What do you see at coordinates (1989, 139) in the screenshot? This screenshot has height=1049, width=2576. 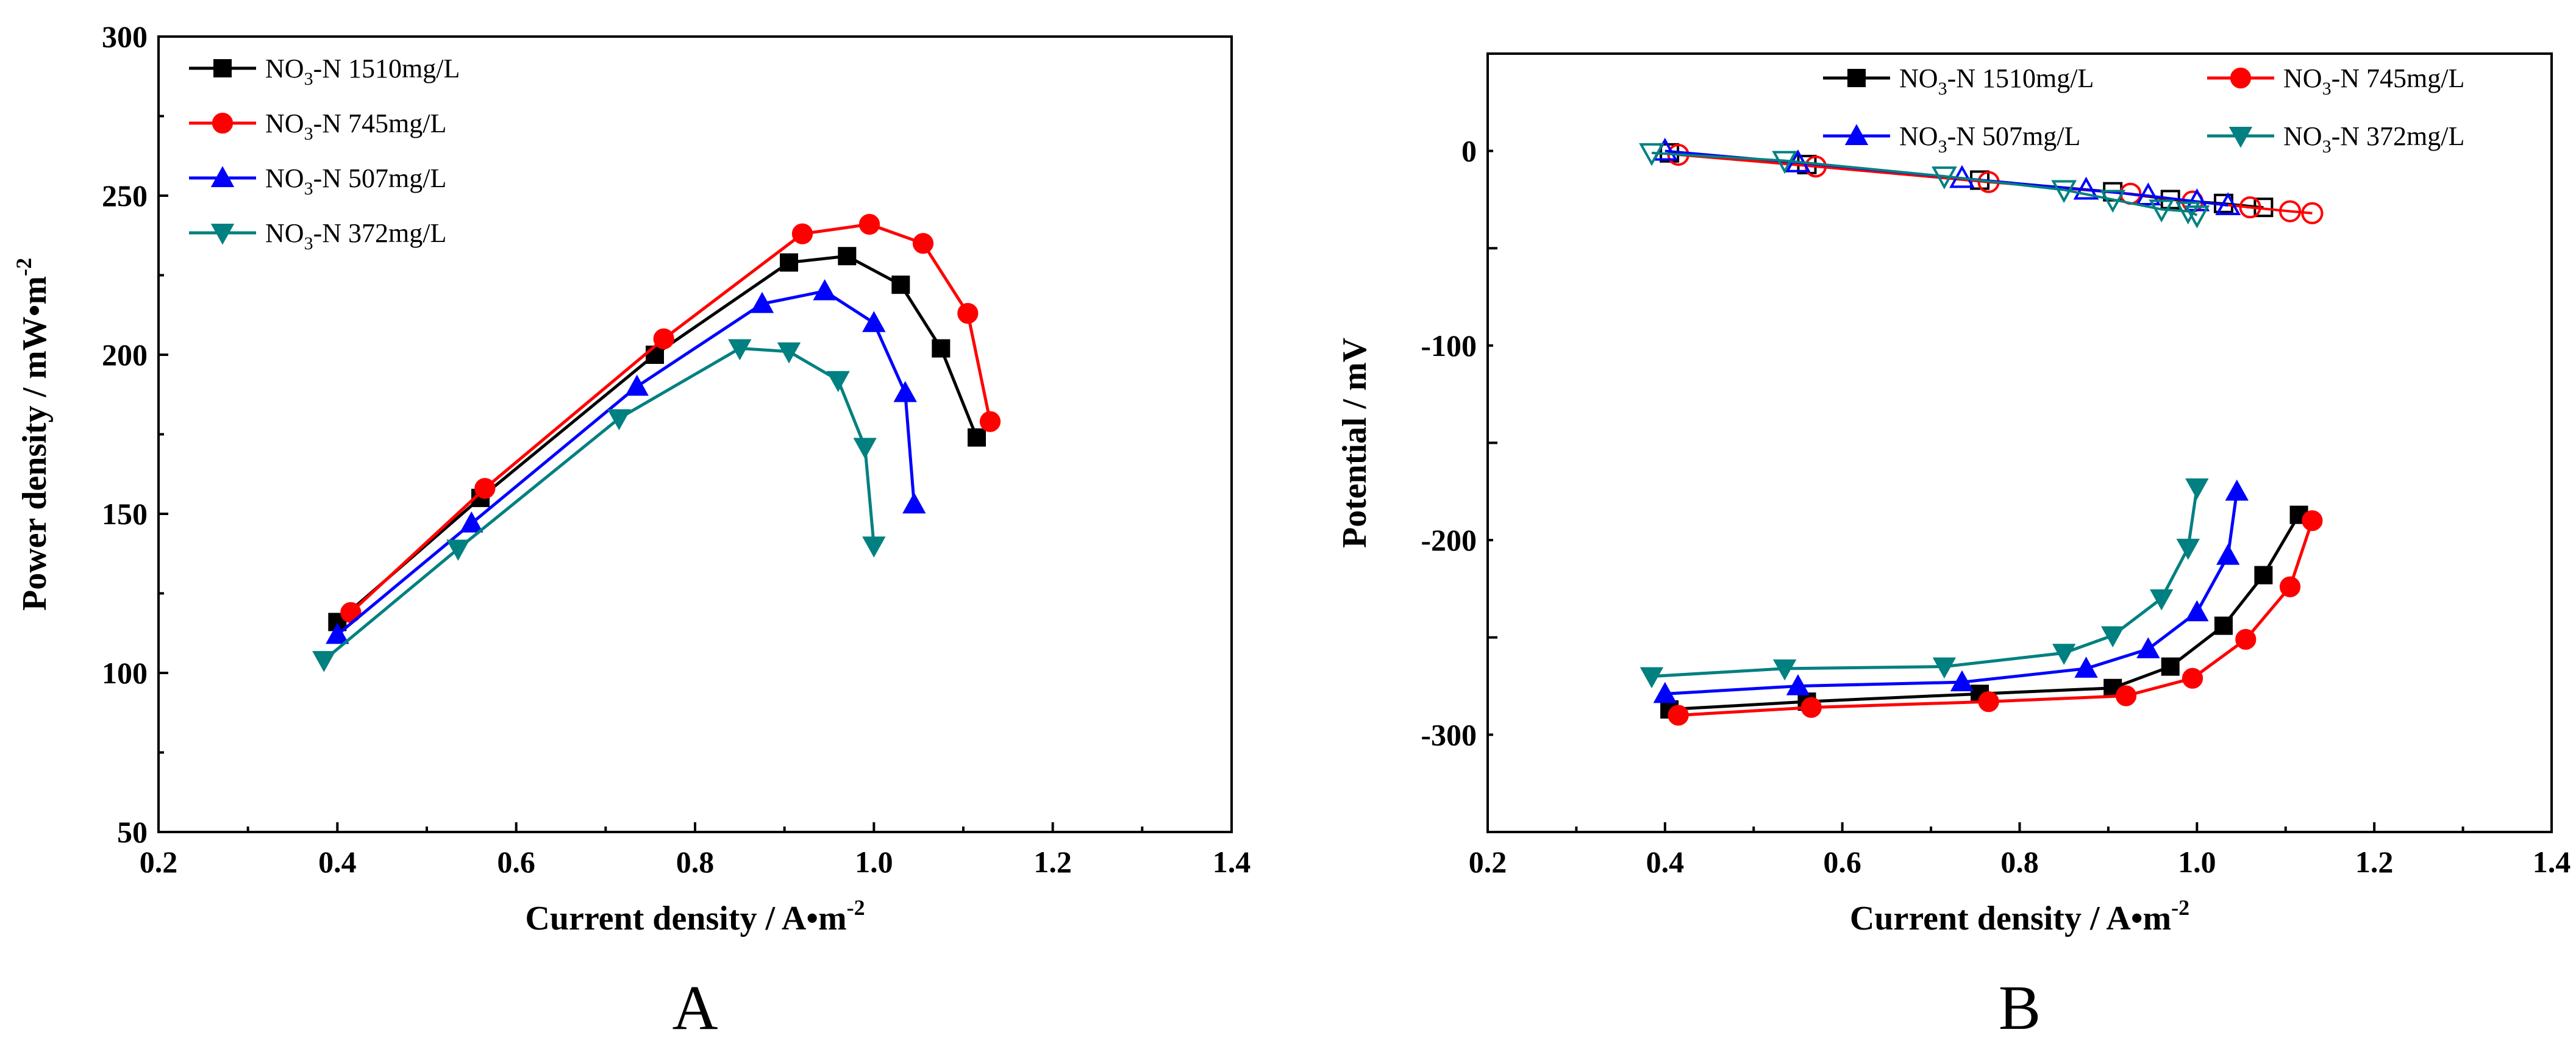 I see `panel-b-legend-label: NO3-N 507mg/L` at bounding box center [1989, 139].